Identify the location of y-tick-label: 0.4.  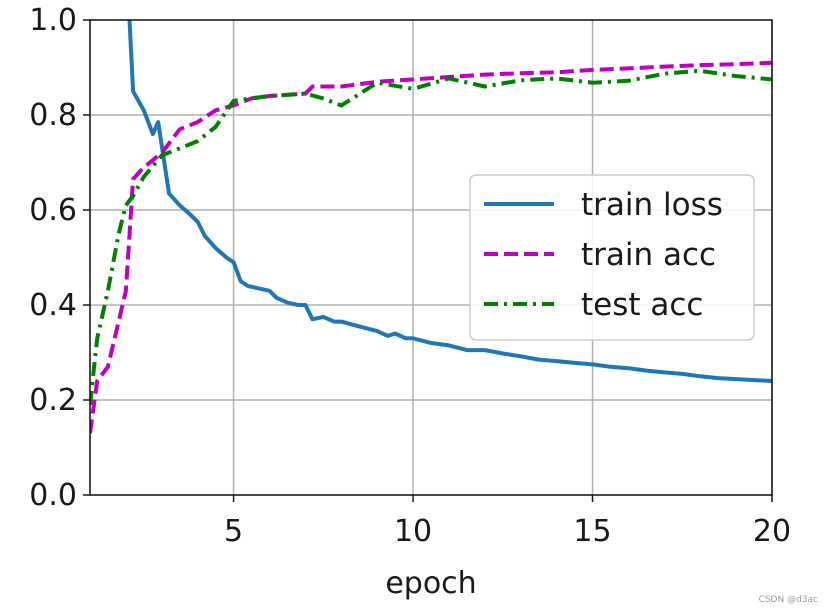
(53, 305).